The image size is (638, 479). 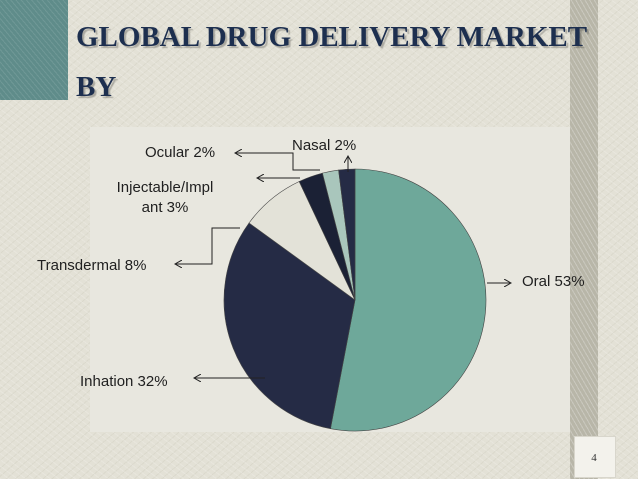 What do you see at coordinates (165, 207) in the screenshot?
I see `data-label-line: ant 3%` at bounding box center [165, 207].